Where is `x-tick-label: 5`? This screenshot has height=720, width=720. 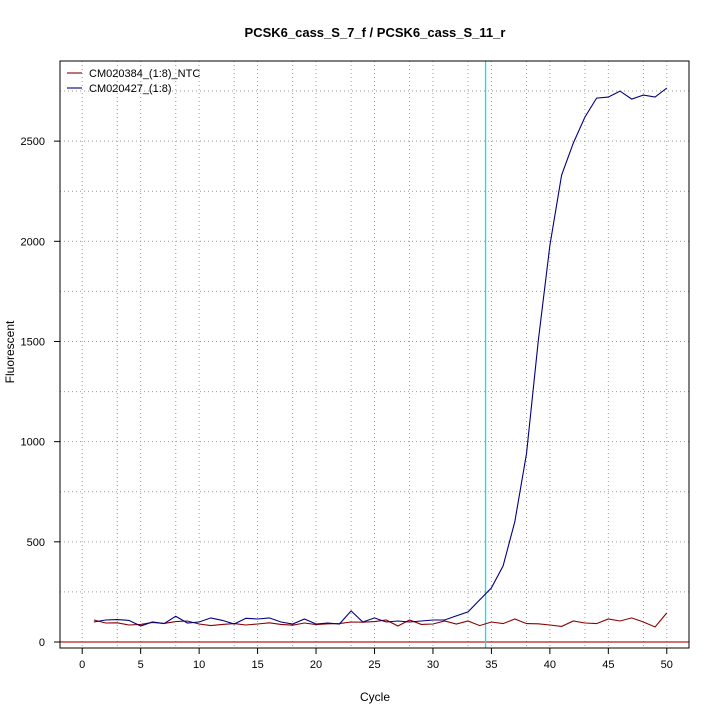
x-tick-label: 5 is located at coordinates (141, 665).